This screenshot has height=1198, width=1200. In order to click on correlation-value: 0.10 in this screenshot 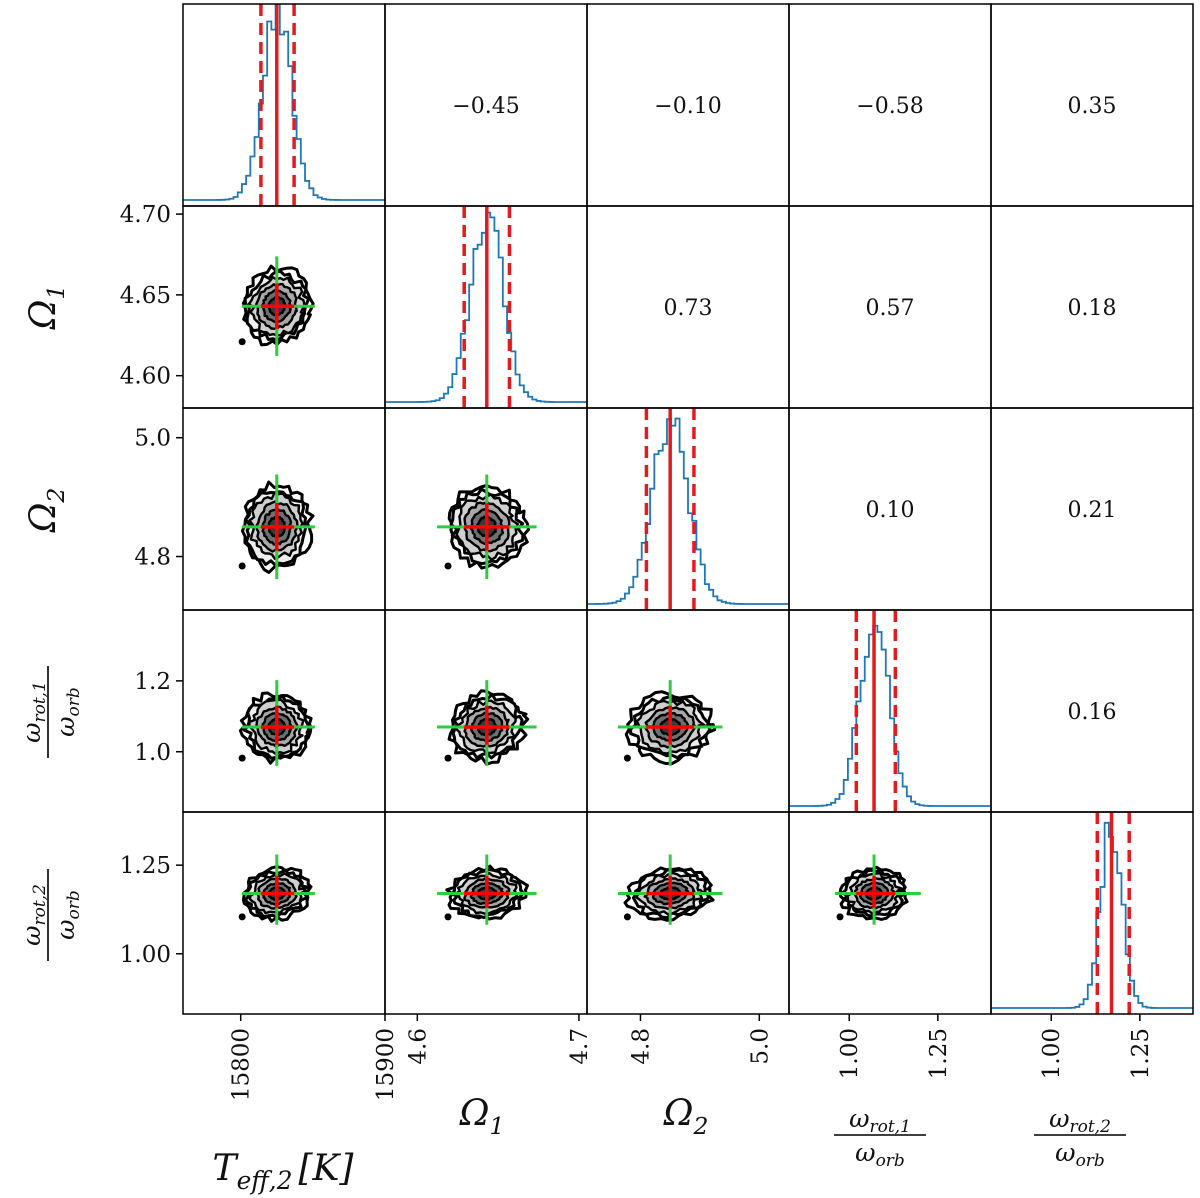, I will do `click(890, 510)`.